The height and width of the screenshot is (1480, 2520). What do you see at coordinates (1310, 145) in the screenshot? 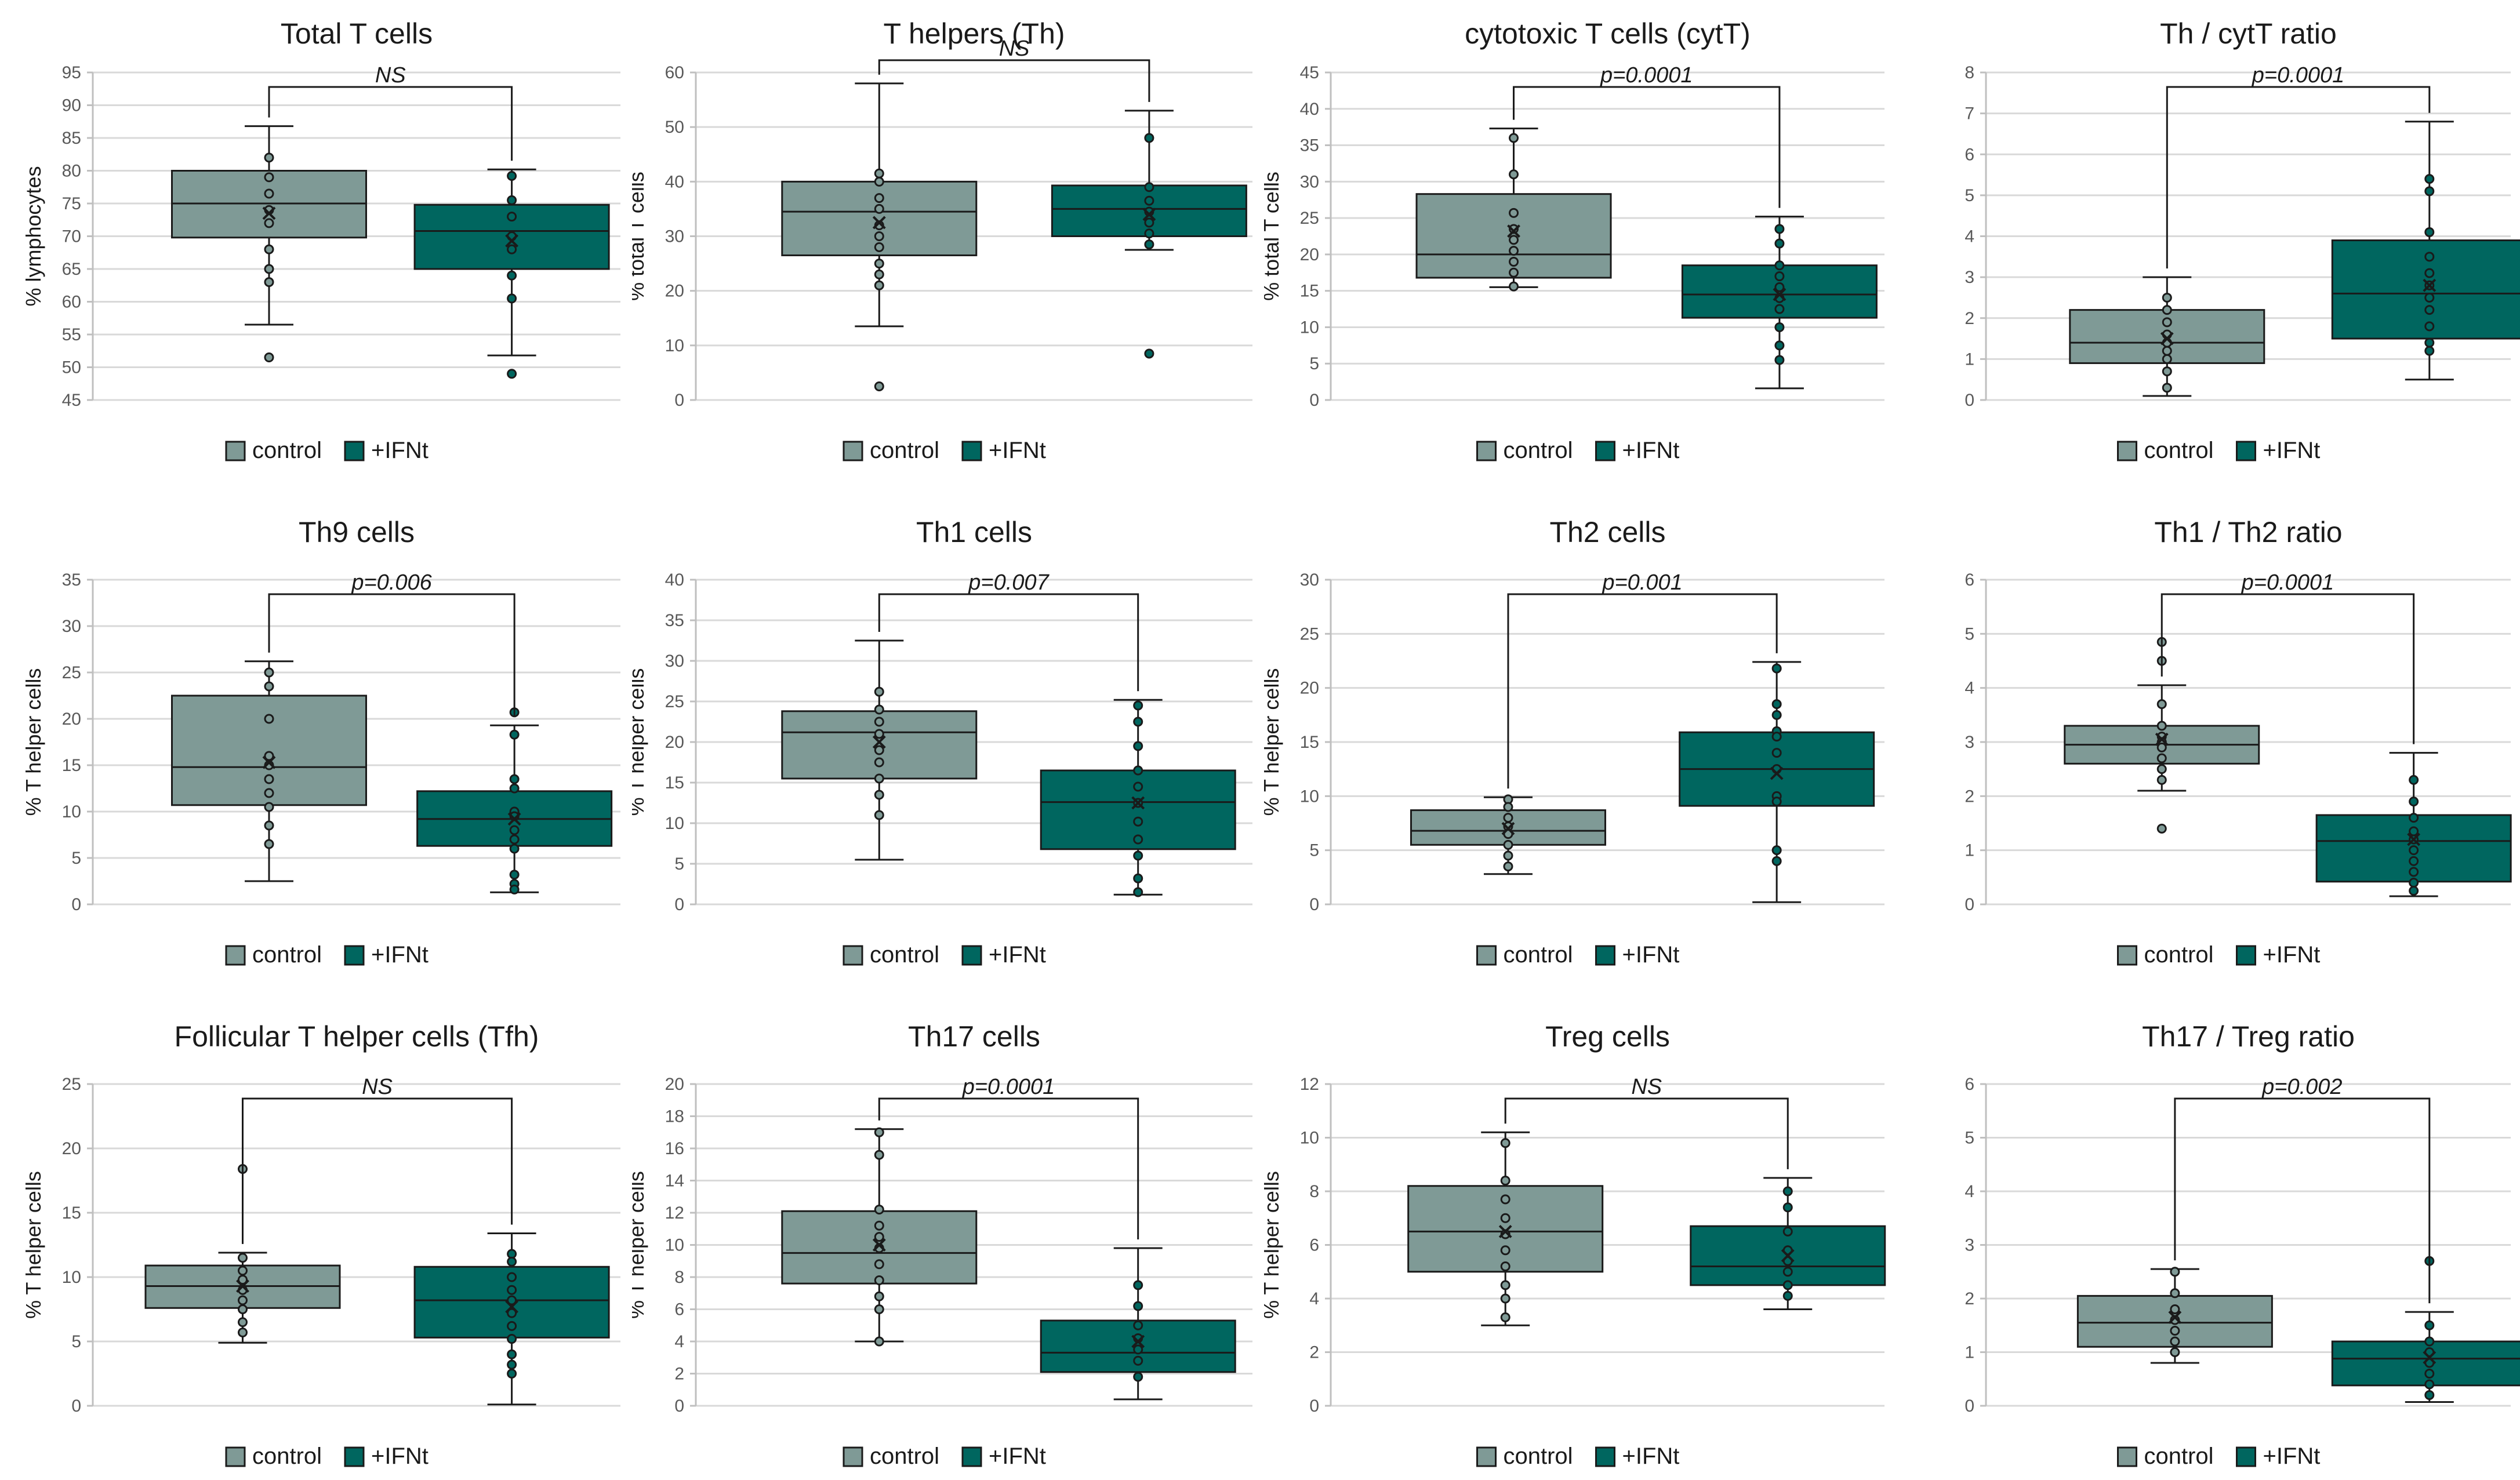
I see `y-tick-label: 35` at bounding box center [1310, 145].